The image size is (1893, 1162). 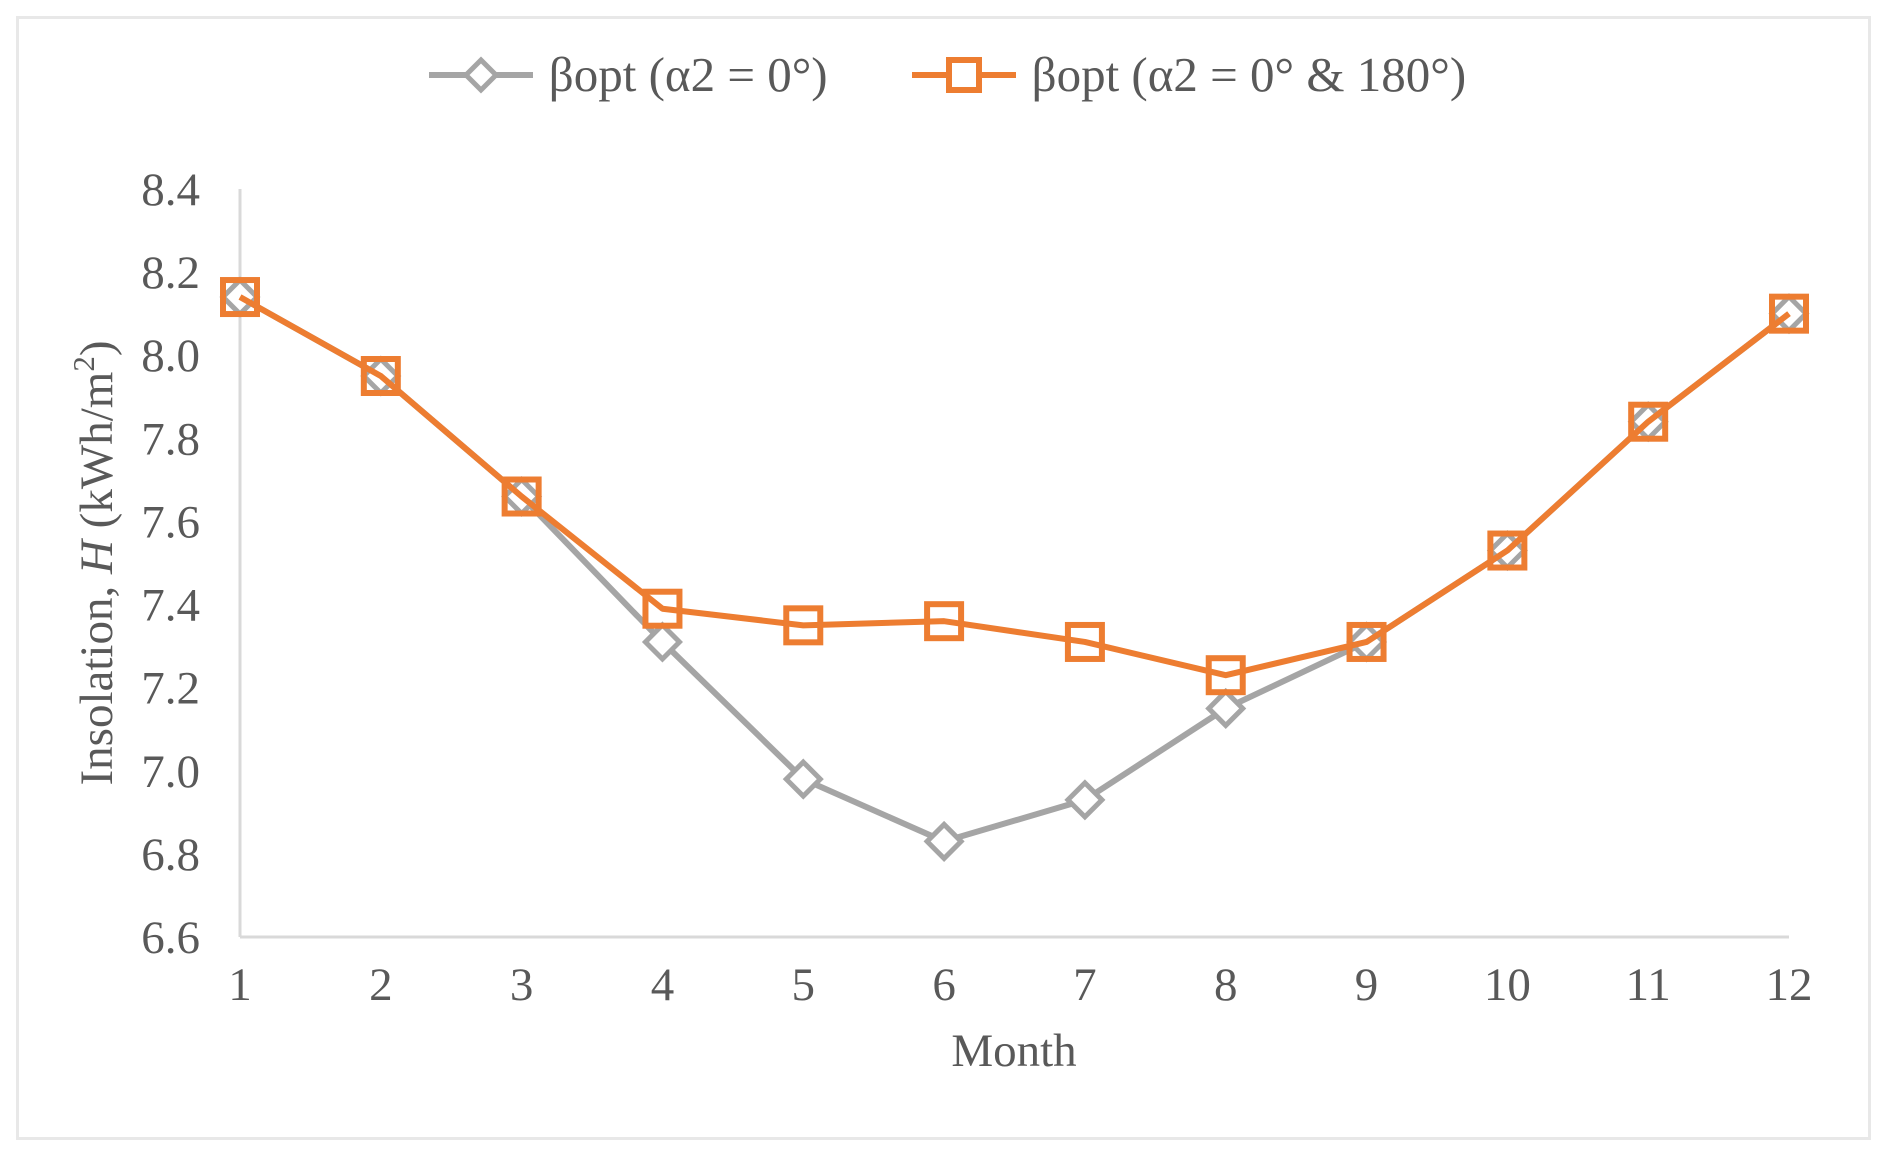 What do you see at coordinates (1789, 985) in the screenshot?
I see `x-tick-label: 12` at bounding box center [1789, 985].